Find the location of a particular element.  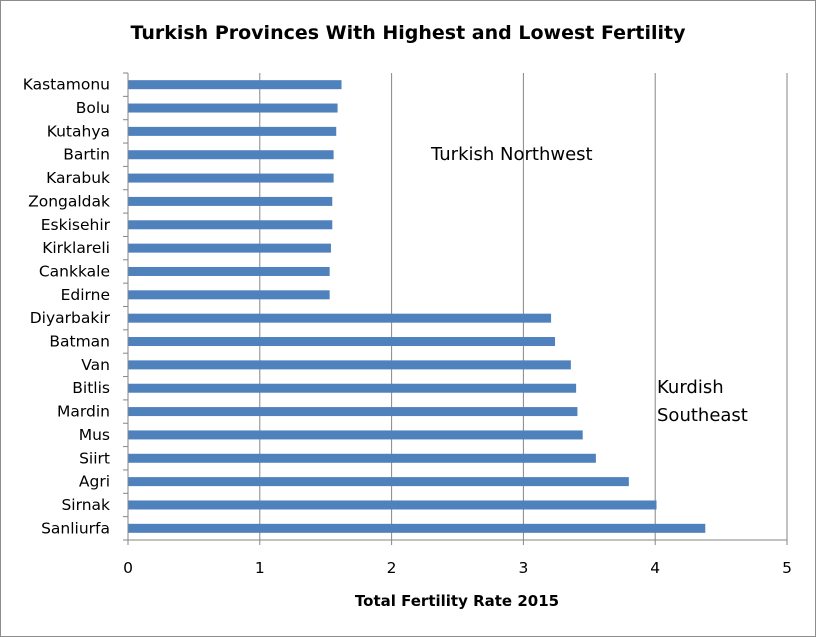

bar-mus is located at coordinates (355, 435).